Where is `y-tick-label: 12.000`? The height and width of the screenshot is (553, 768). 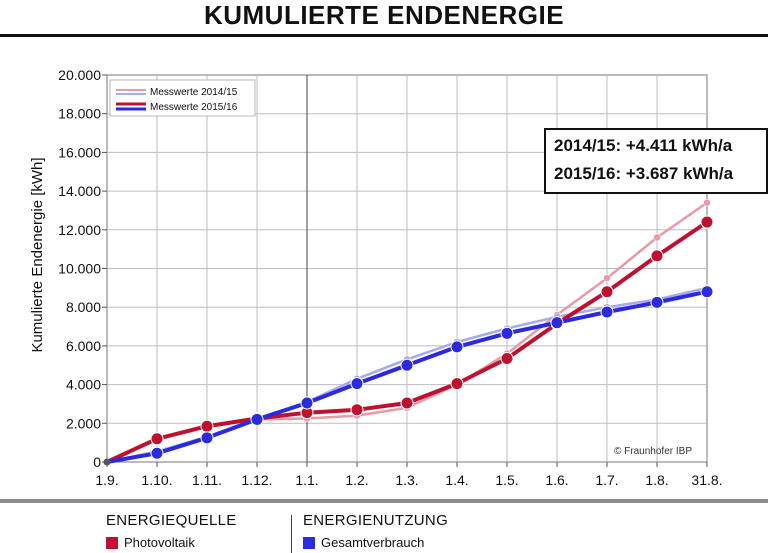 y-tick-label: 12.000 is located at coordinates (79, 230).